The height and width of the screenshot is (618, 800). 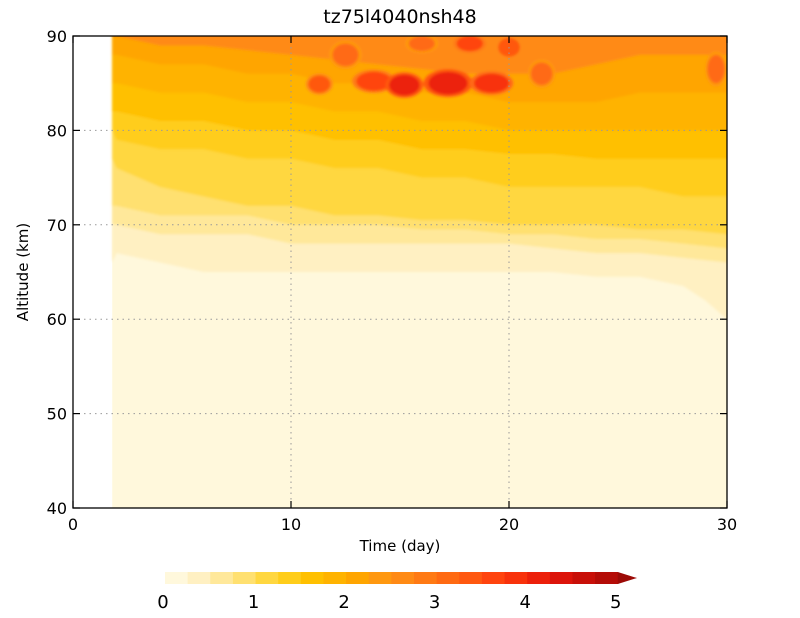 What do you see at coordinates (397, 592) in the screenshot?
I see `colorbar: 0 1 2 3 4 5` at bounding box center [397, 592].